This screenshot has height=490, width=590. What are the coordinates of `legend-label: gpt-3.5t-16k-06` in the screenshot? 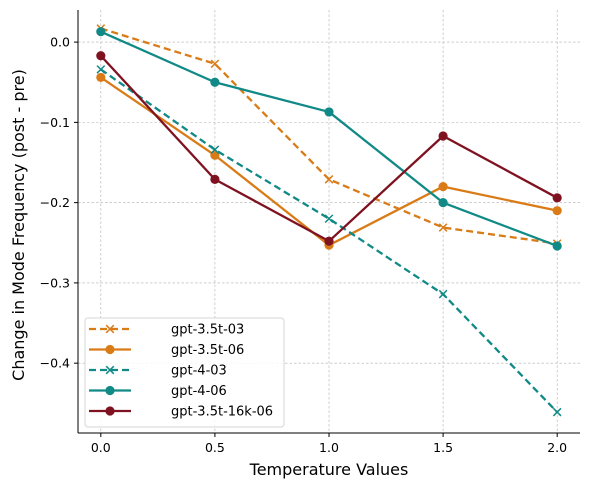 It's located at (222, 412).